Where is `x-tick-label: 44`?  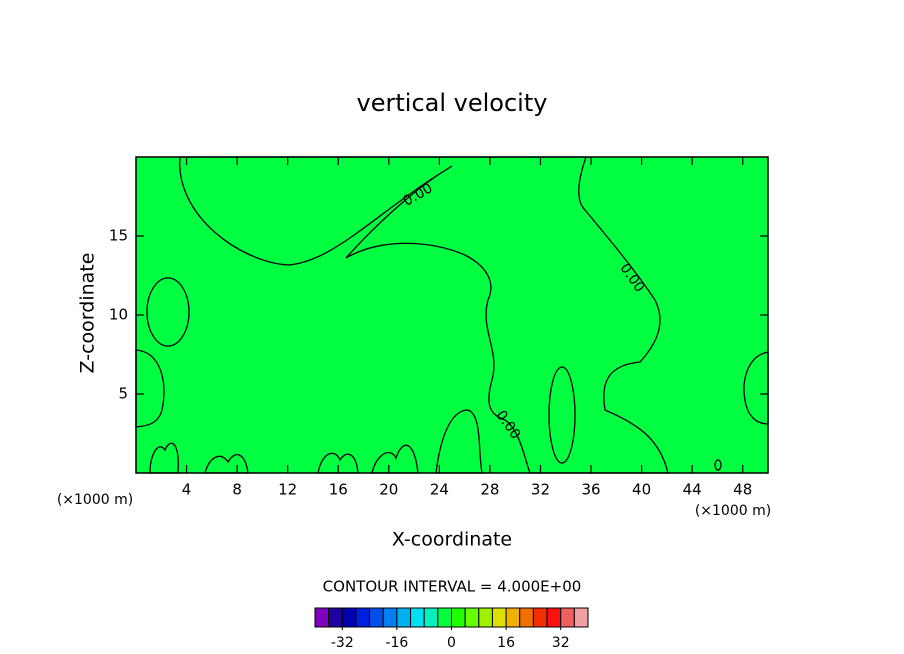 x-tick-label: 44 is located at coordinates (692, 490).